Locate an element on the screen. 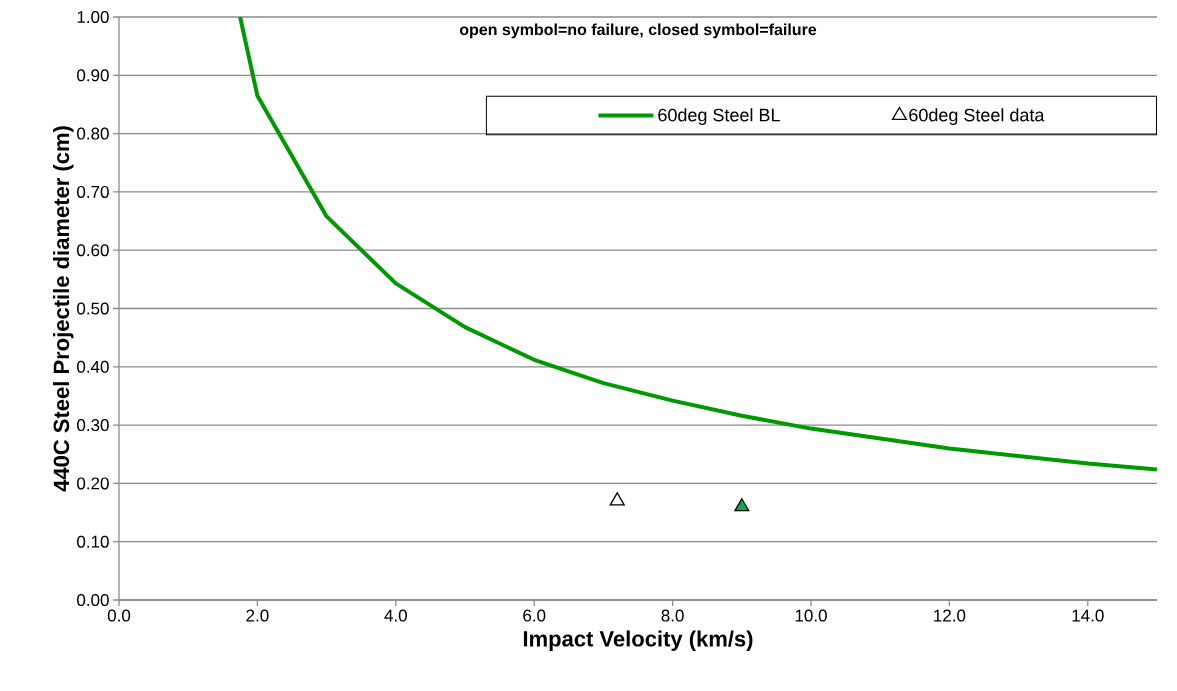  y-tick-label: 0.50 is located at coordinates (93, 308).